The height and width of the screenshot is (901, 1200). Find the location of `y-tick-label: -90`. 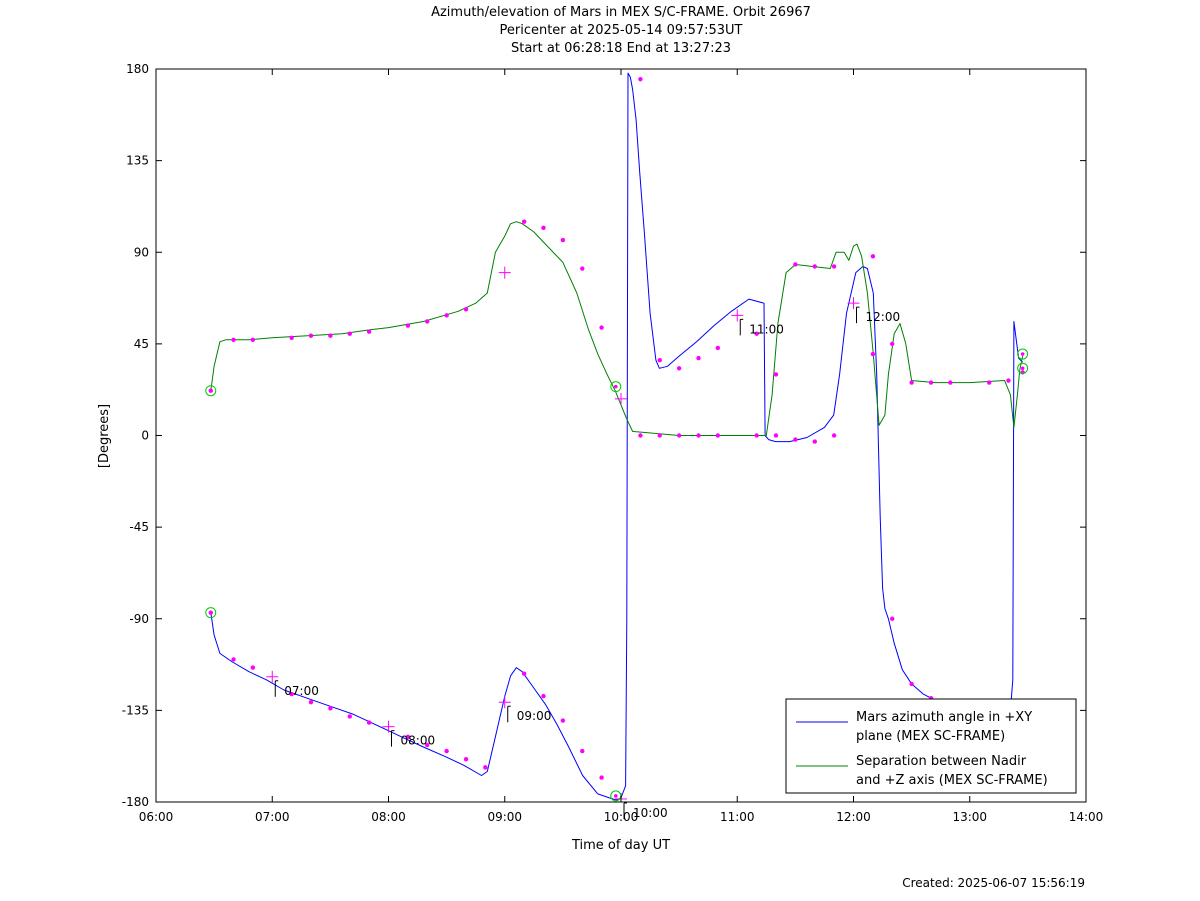

y-tick-label: -90 is located at coordinates (139, 619).